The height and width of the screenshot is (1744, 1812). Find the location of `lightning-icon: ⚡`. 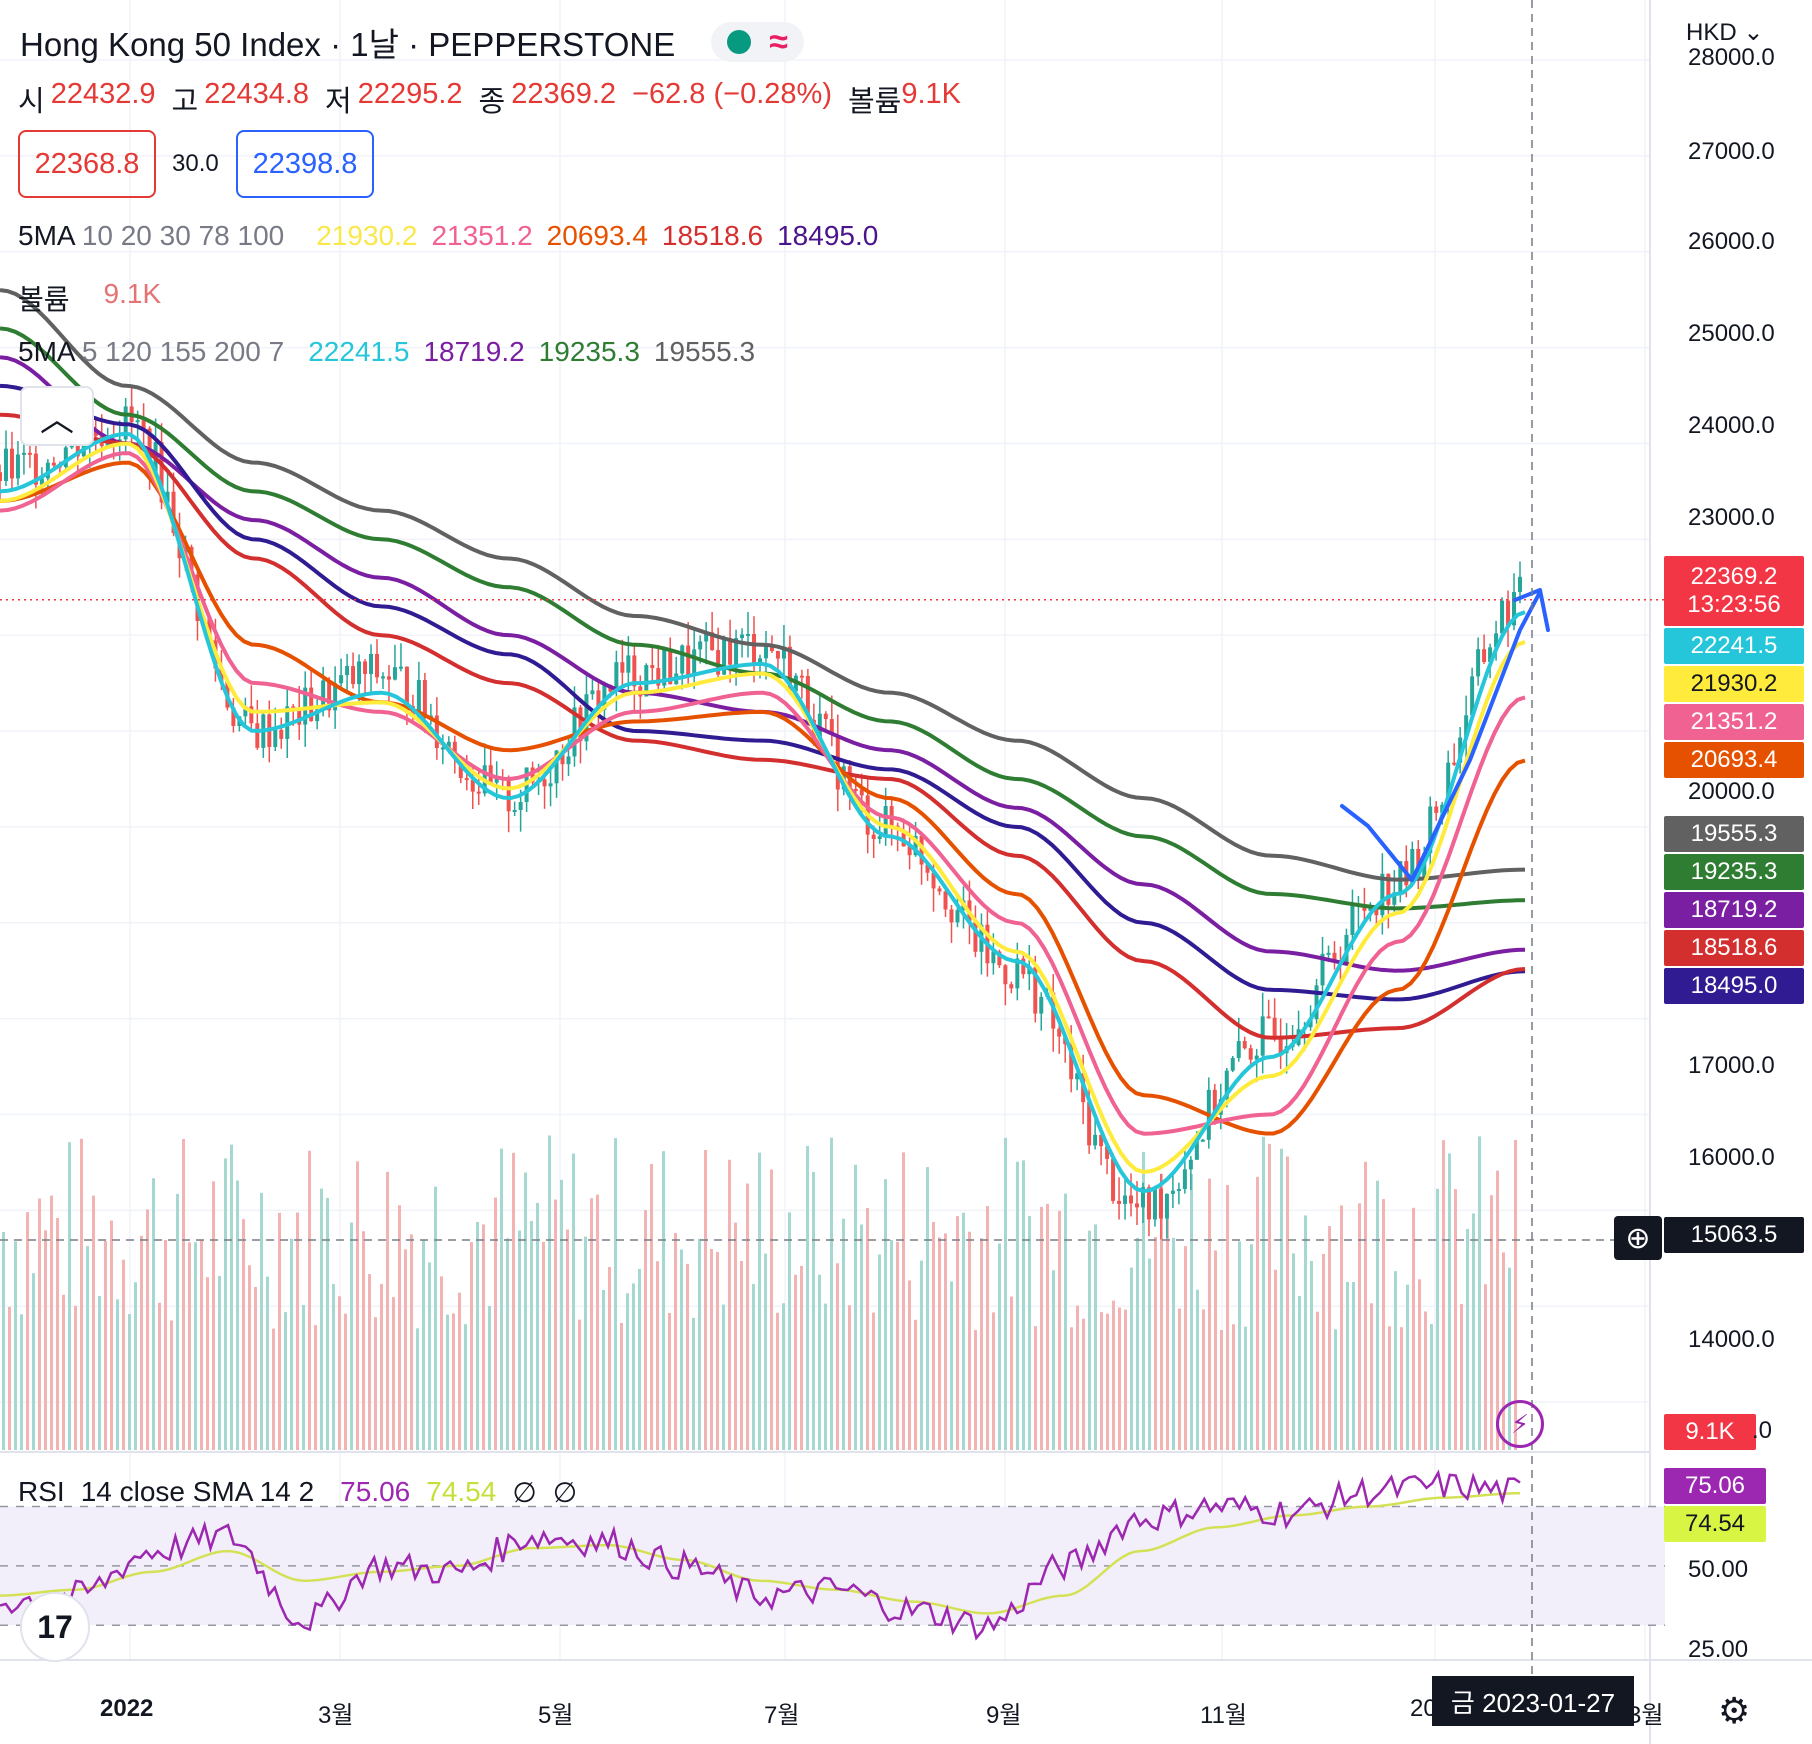

lightning-icon: ⚡ is located at coordinates (1520, 1424).